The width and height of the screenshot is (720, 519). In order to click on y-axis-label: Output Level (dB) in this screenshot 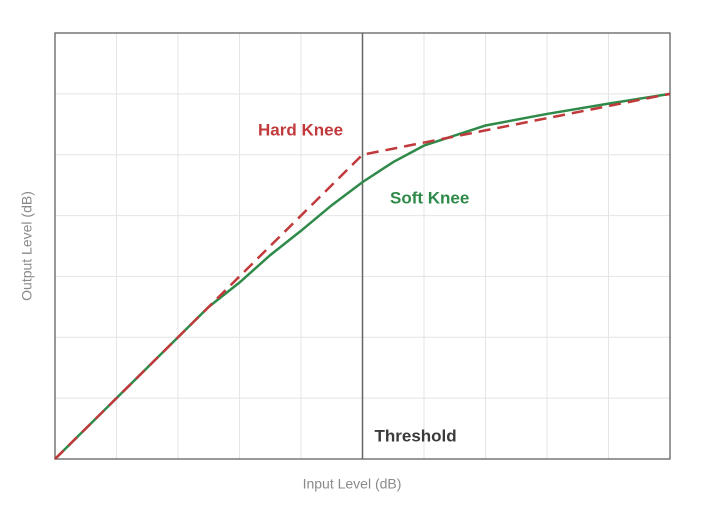, I will do `click(27, 246)`.